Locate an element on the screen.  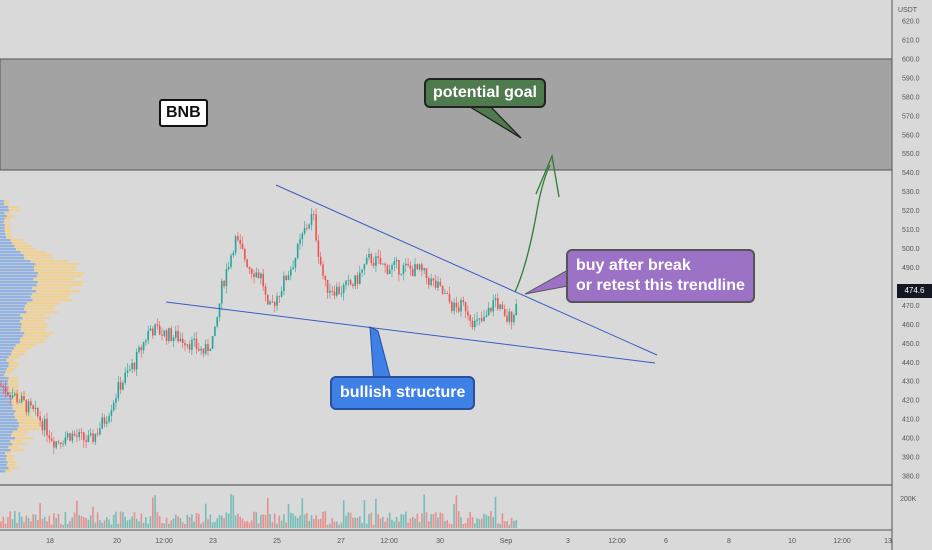
projection-arrow is located at coordinates (532, 228).